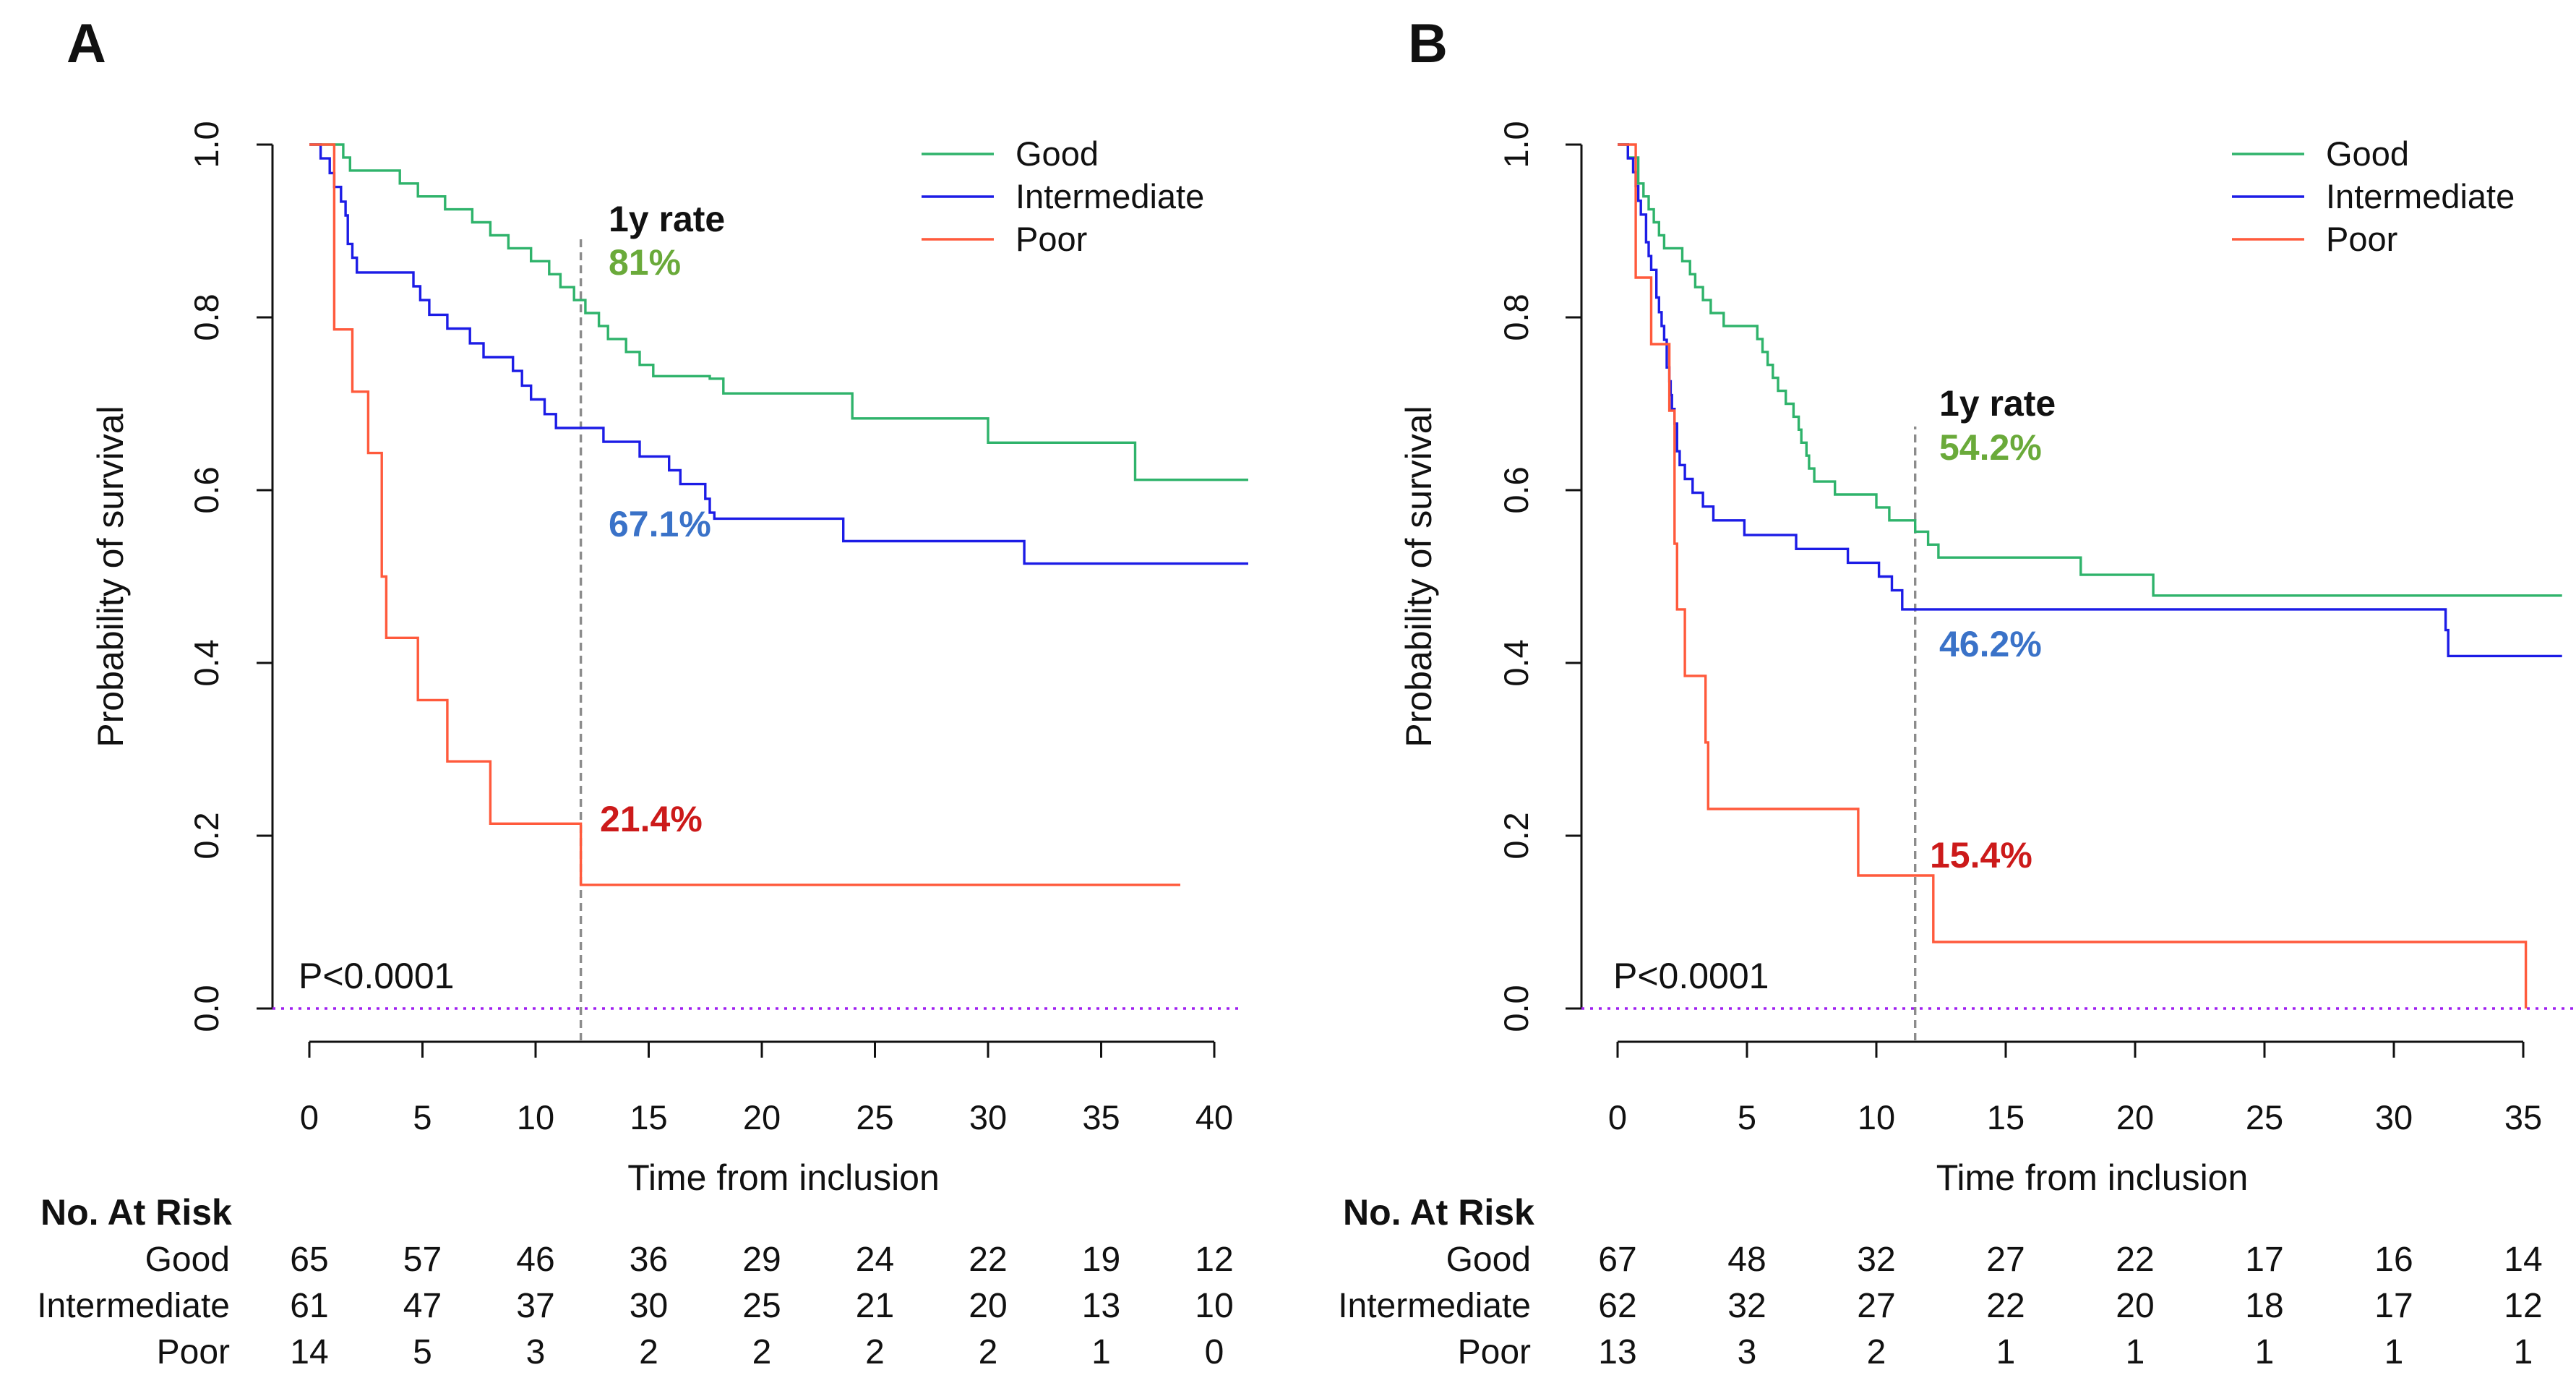 This screenshot has width=2576, height=1396. What do you see at coordinates (309, 1260) in the screenshot?
I see `risk-count: 65` at bounding box center [309, 1260].